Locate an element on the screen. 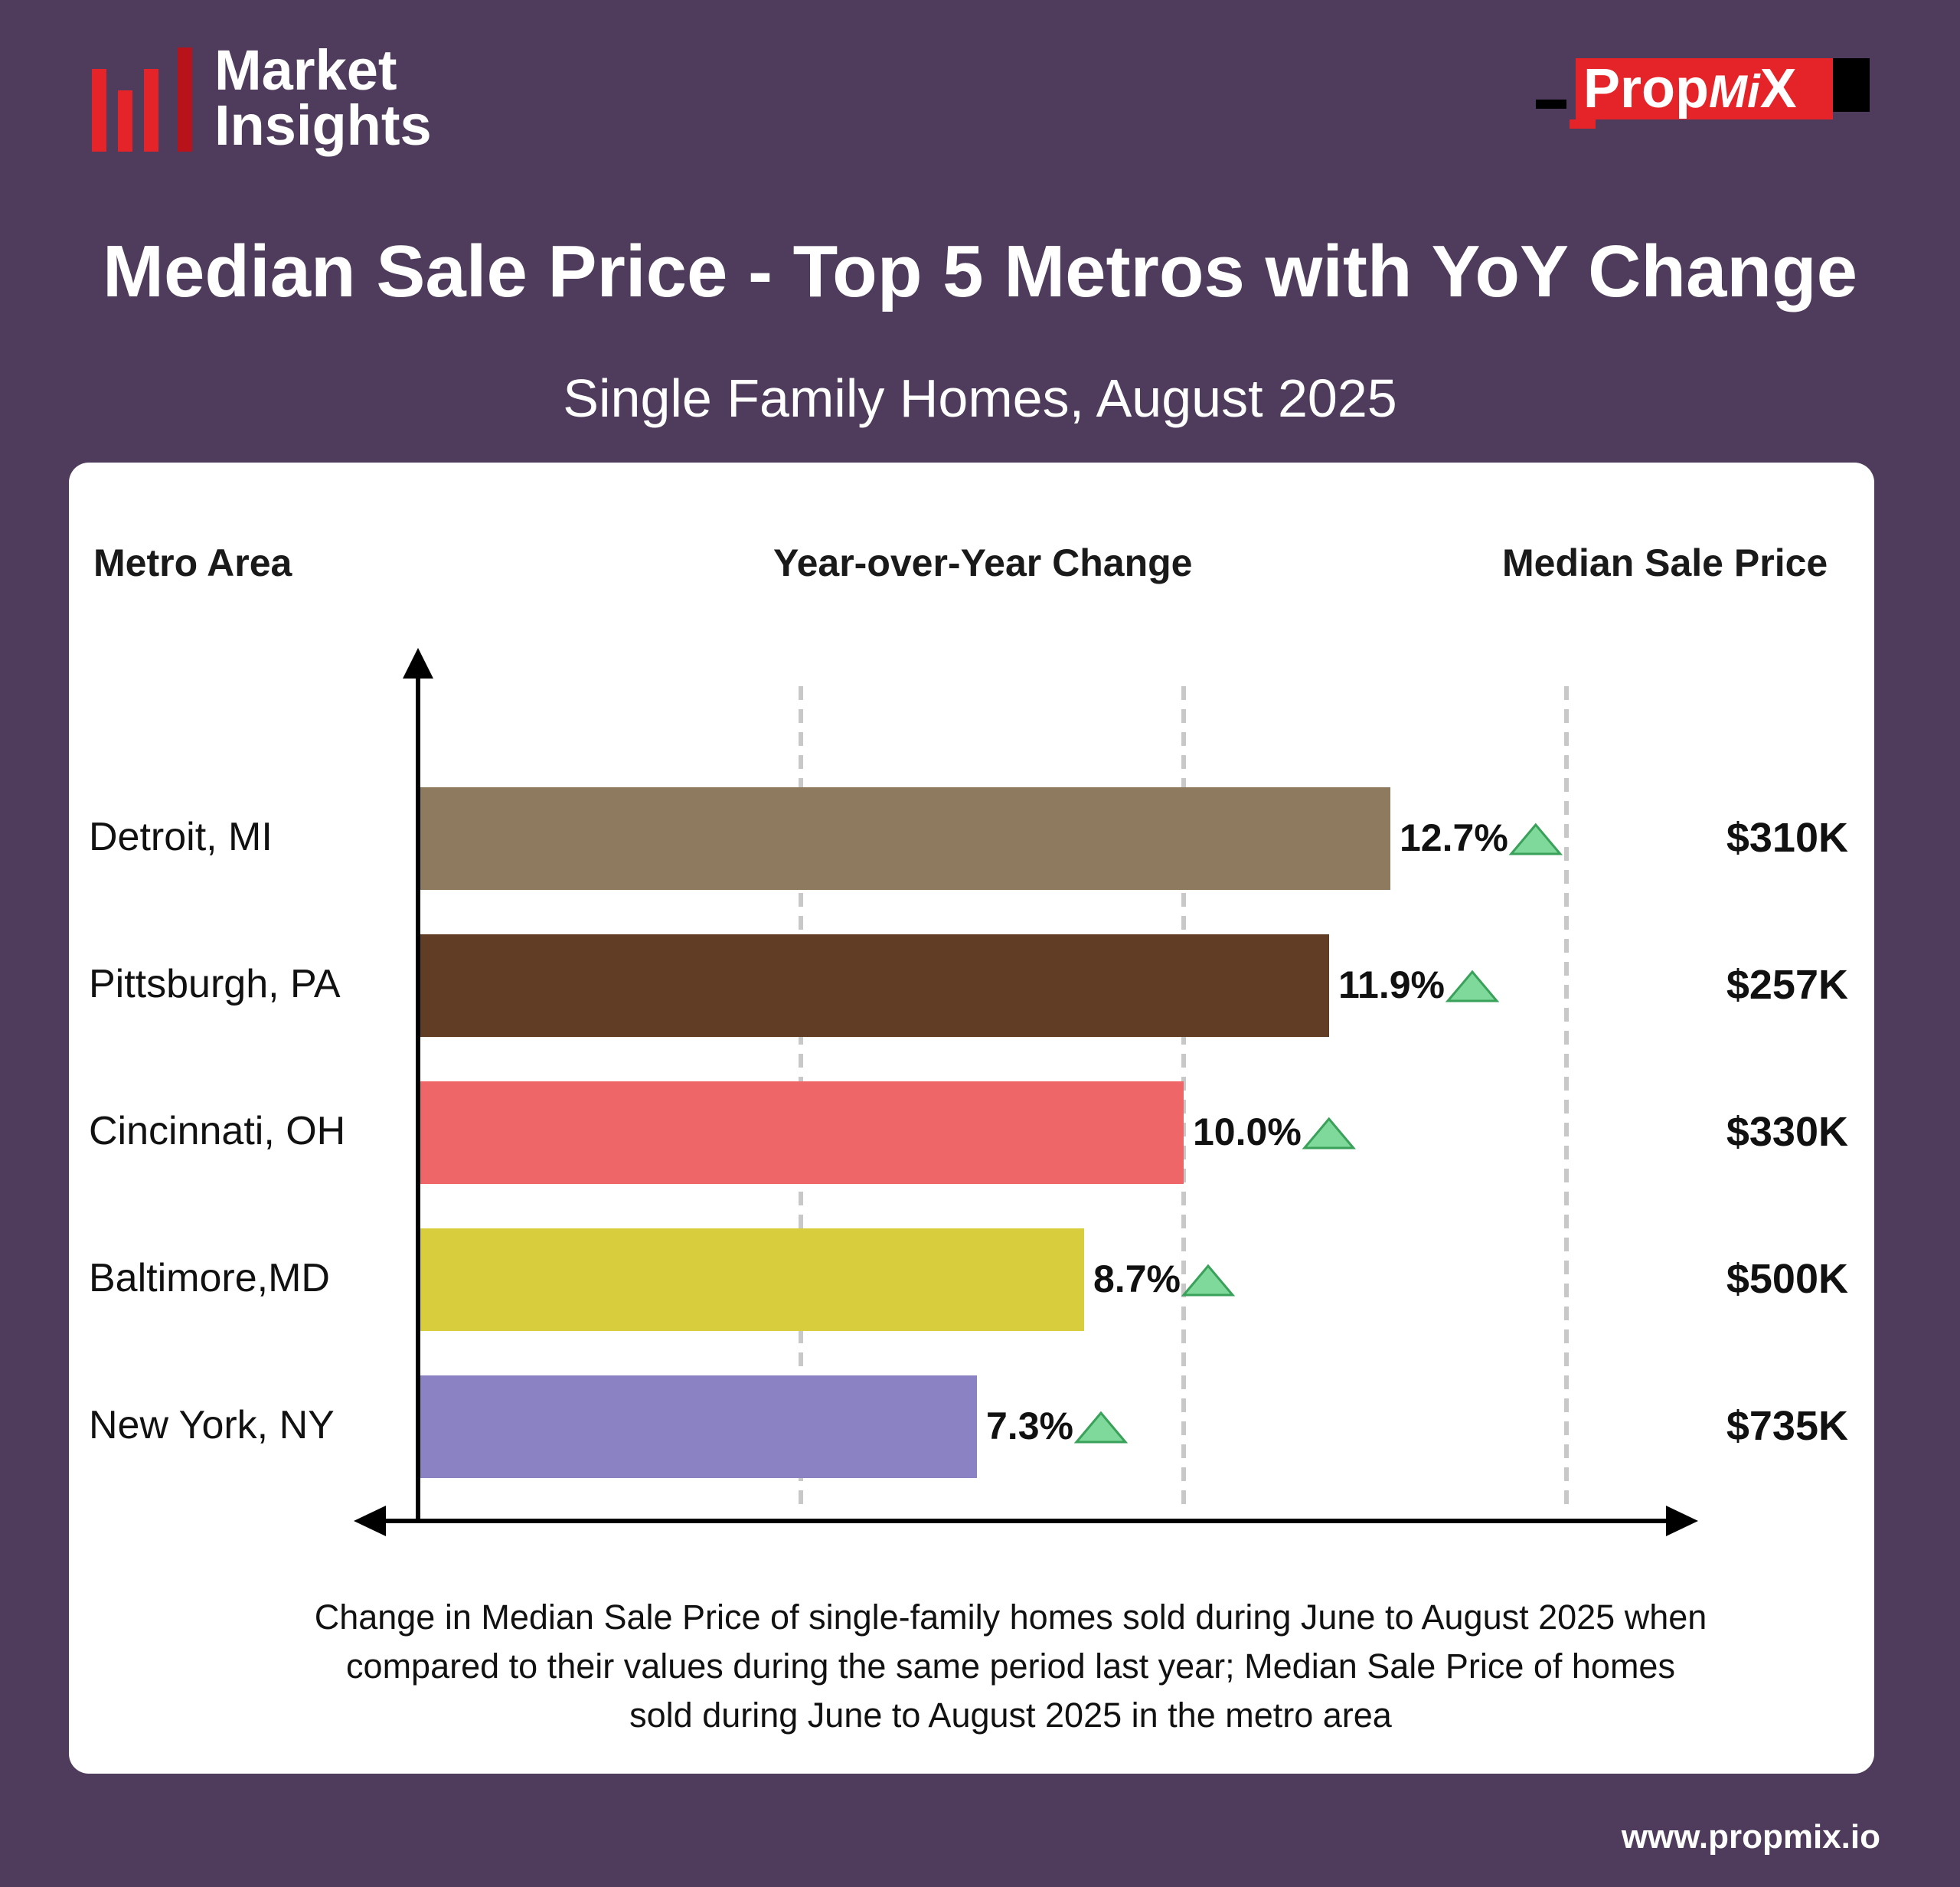  metro-label: Cincinnati, OH is located at coordinates (217, 1131).